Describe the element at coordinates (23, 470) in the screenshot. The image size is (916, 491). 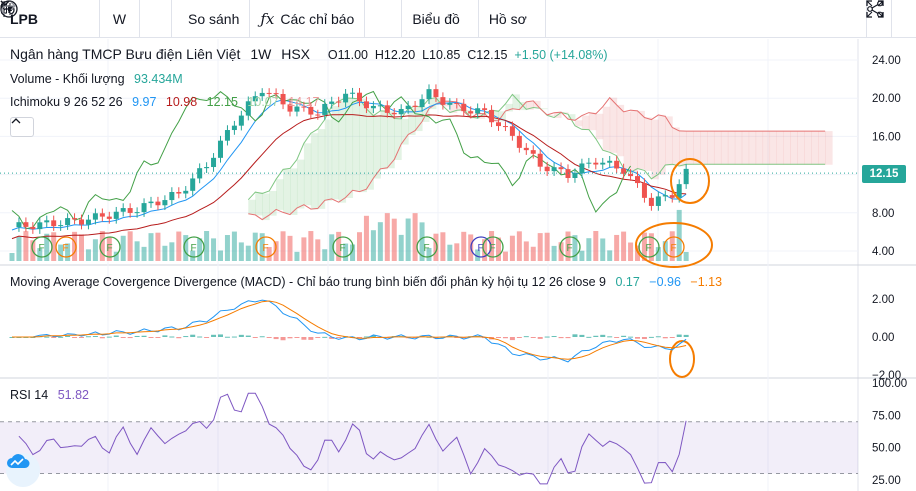
I see `tradingview-logo-button` at that location.